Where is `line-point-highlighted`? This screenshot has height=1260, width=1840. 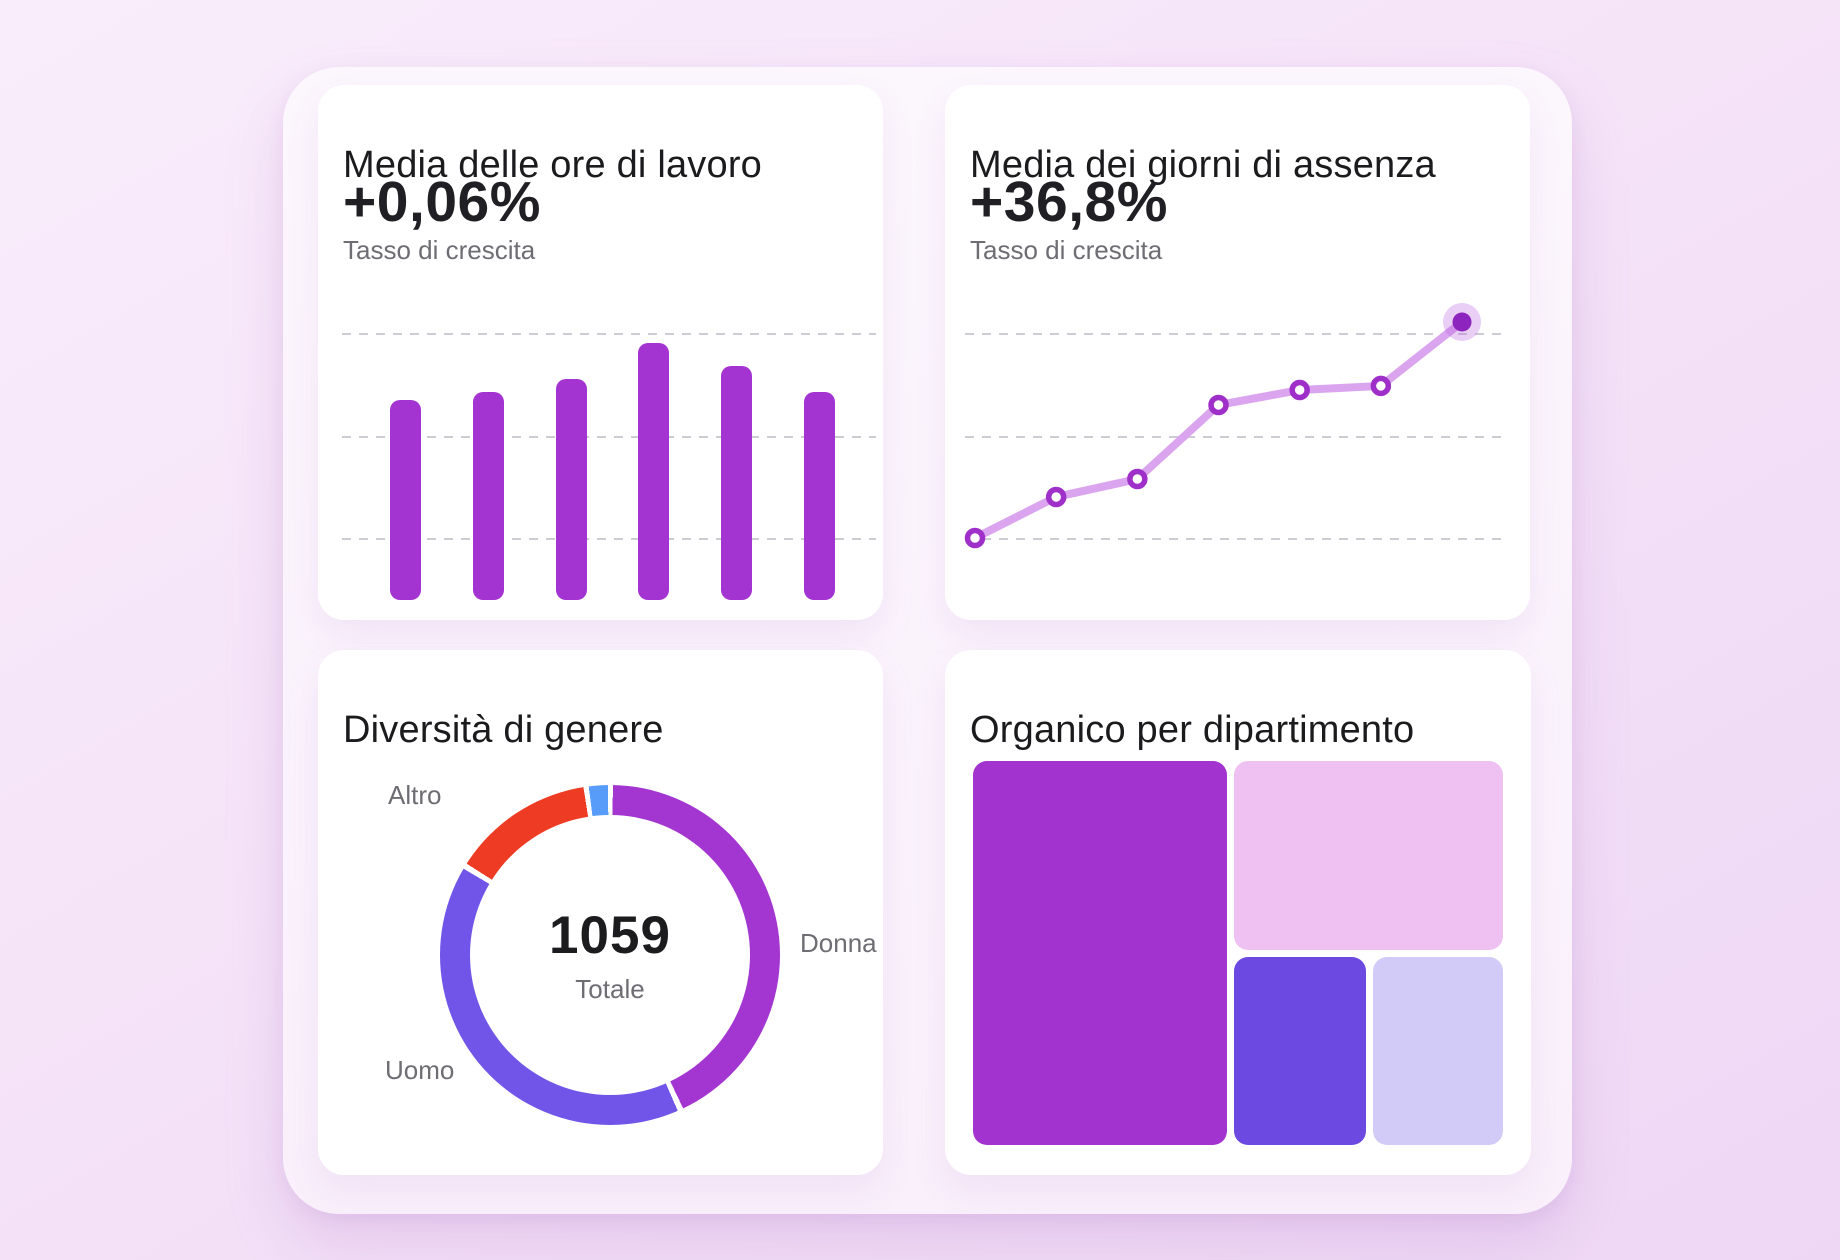 line-point-highlighted is located at coordinates (1462, 322).